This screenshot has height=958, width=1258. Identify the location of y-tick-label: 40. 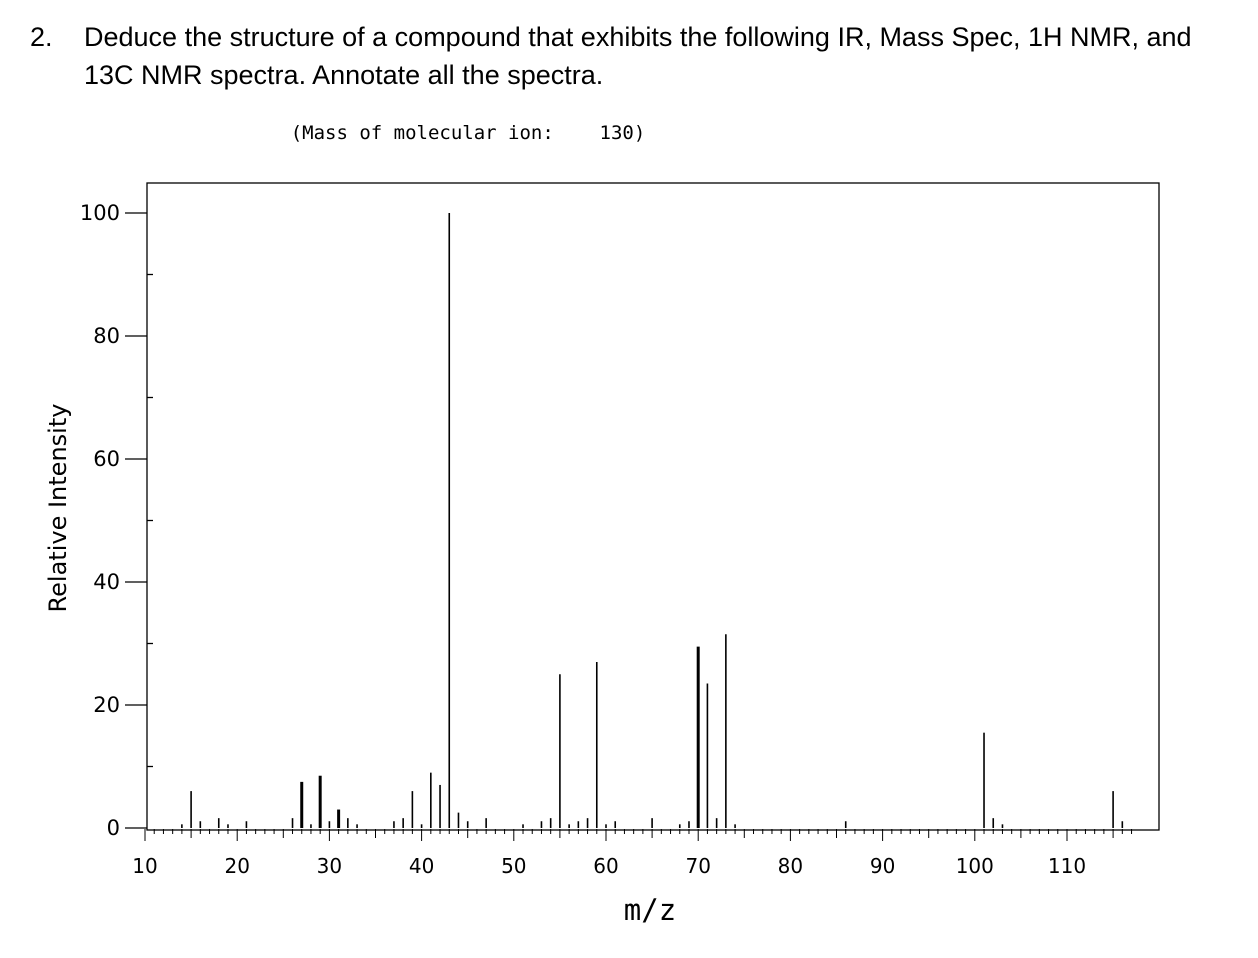
(106, 582).